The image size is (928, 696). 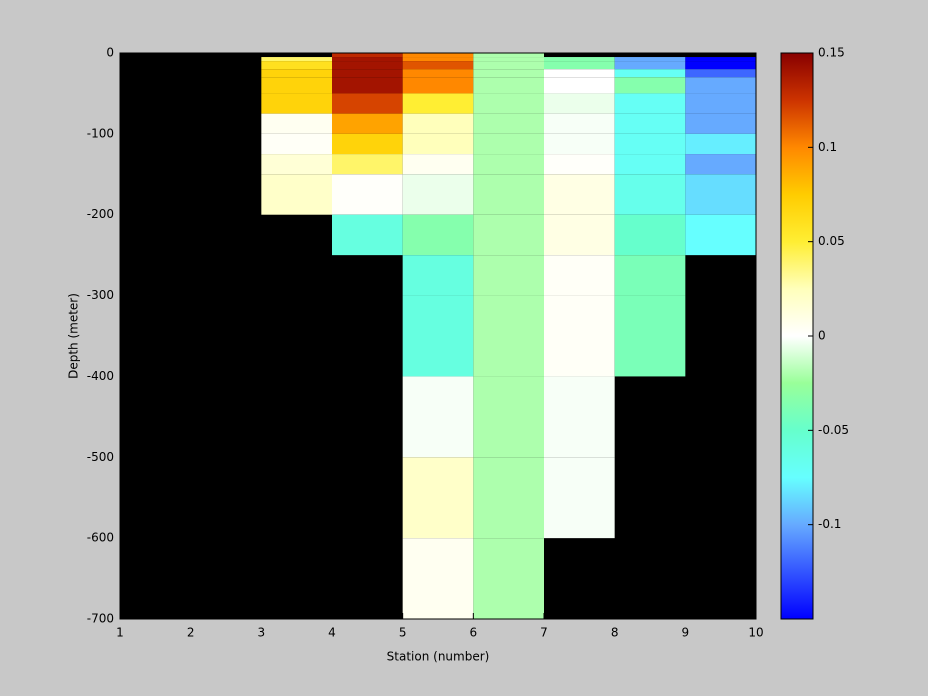 I want to click on y-tick-label: -300, so click(x=100, y=295).